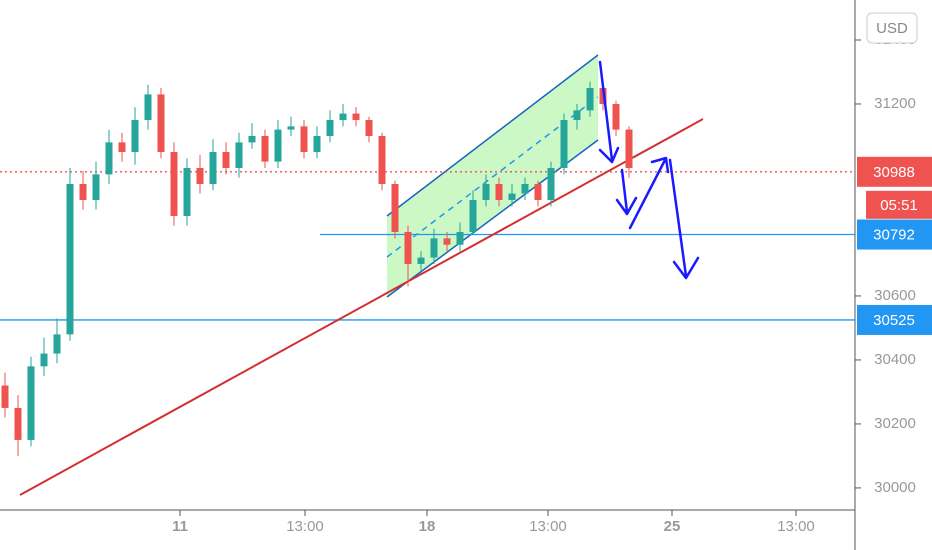  What do you see at coordinates (895, 359) in the screenshot?
I see `y-tick-label: 30400` at bounding box center [895, 359].